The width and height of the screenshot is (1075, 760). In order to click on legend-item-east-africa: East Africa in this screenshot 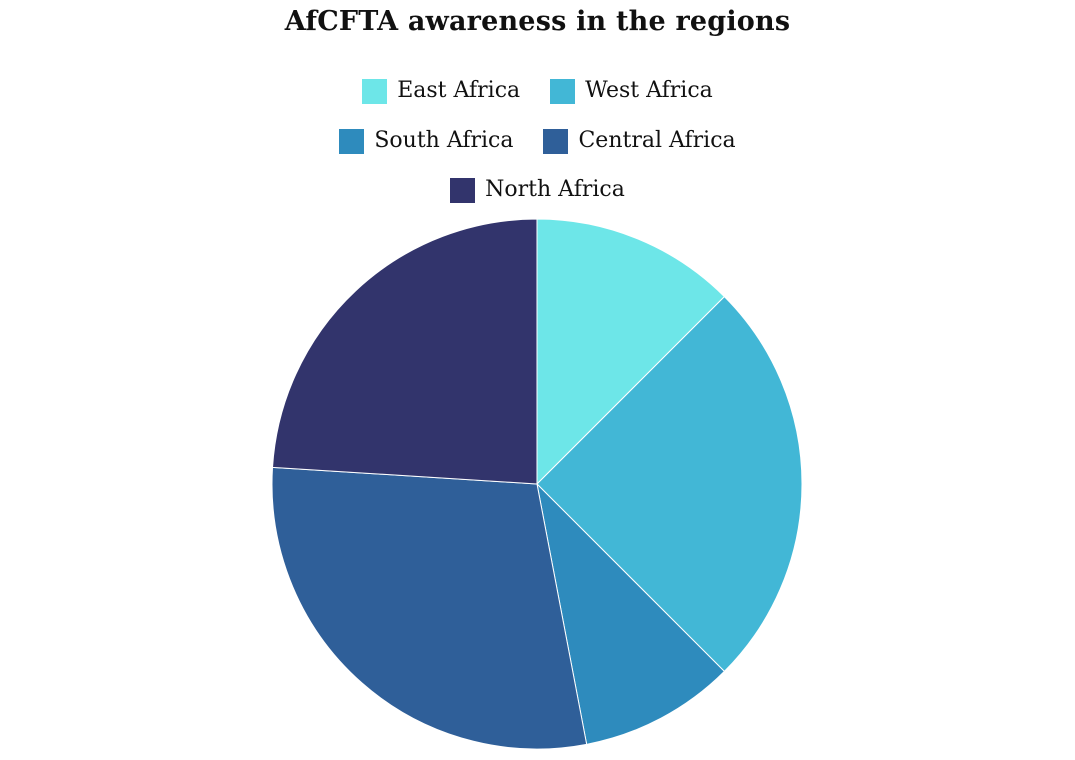, I will do `click(441, 91)`.